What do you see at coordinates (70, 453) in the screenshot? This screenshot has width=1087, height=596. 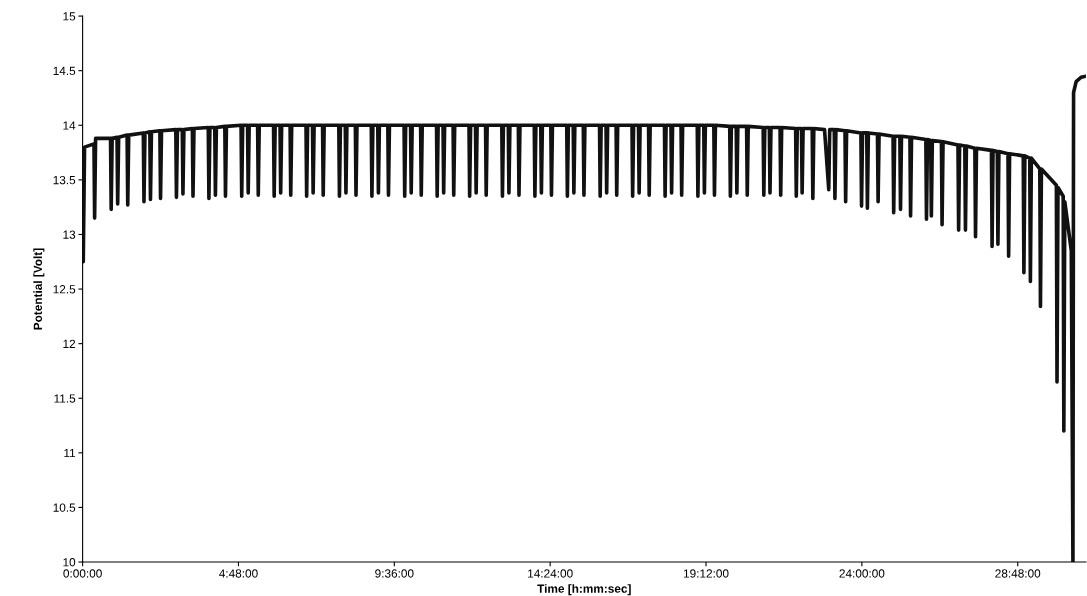 I see `y-tick-label: 11` at bounding box center [70, 453].